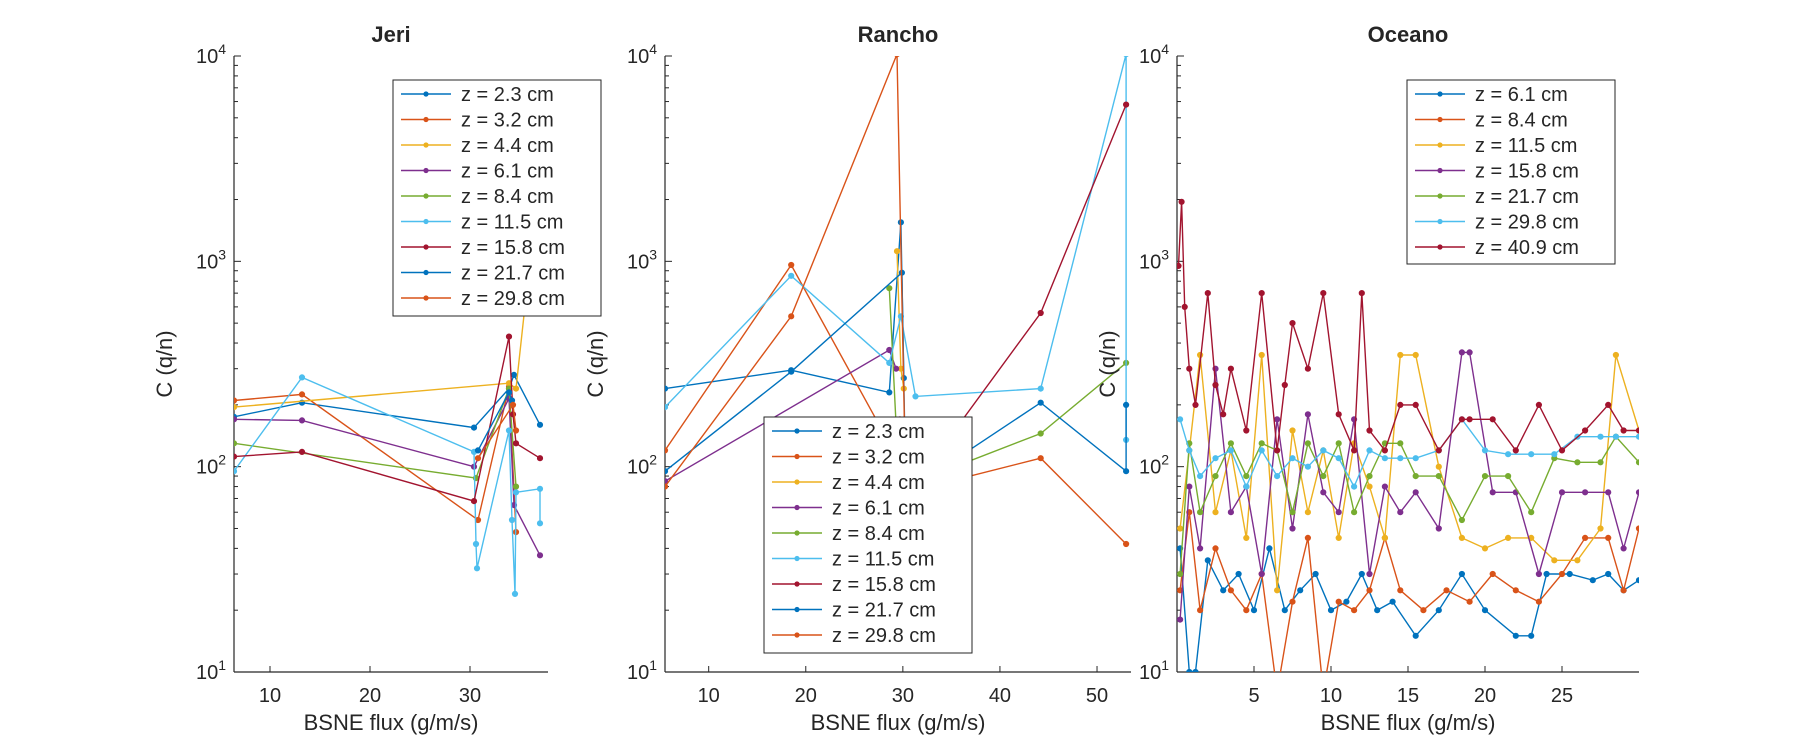  I want to click on legend-label: z = 8.4 cm, so click(1521, 121).